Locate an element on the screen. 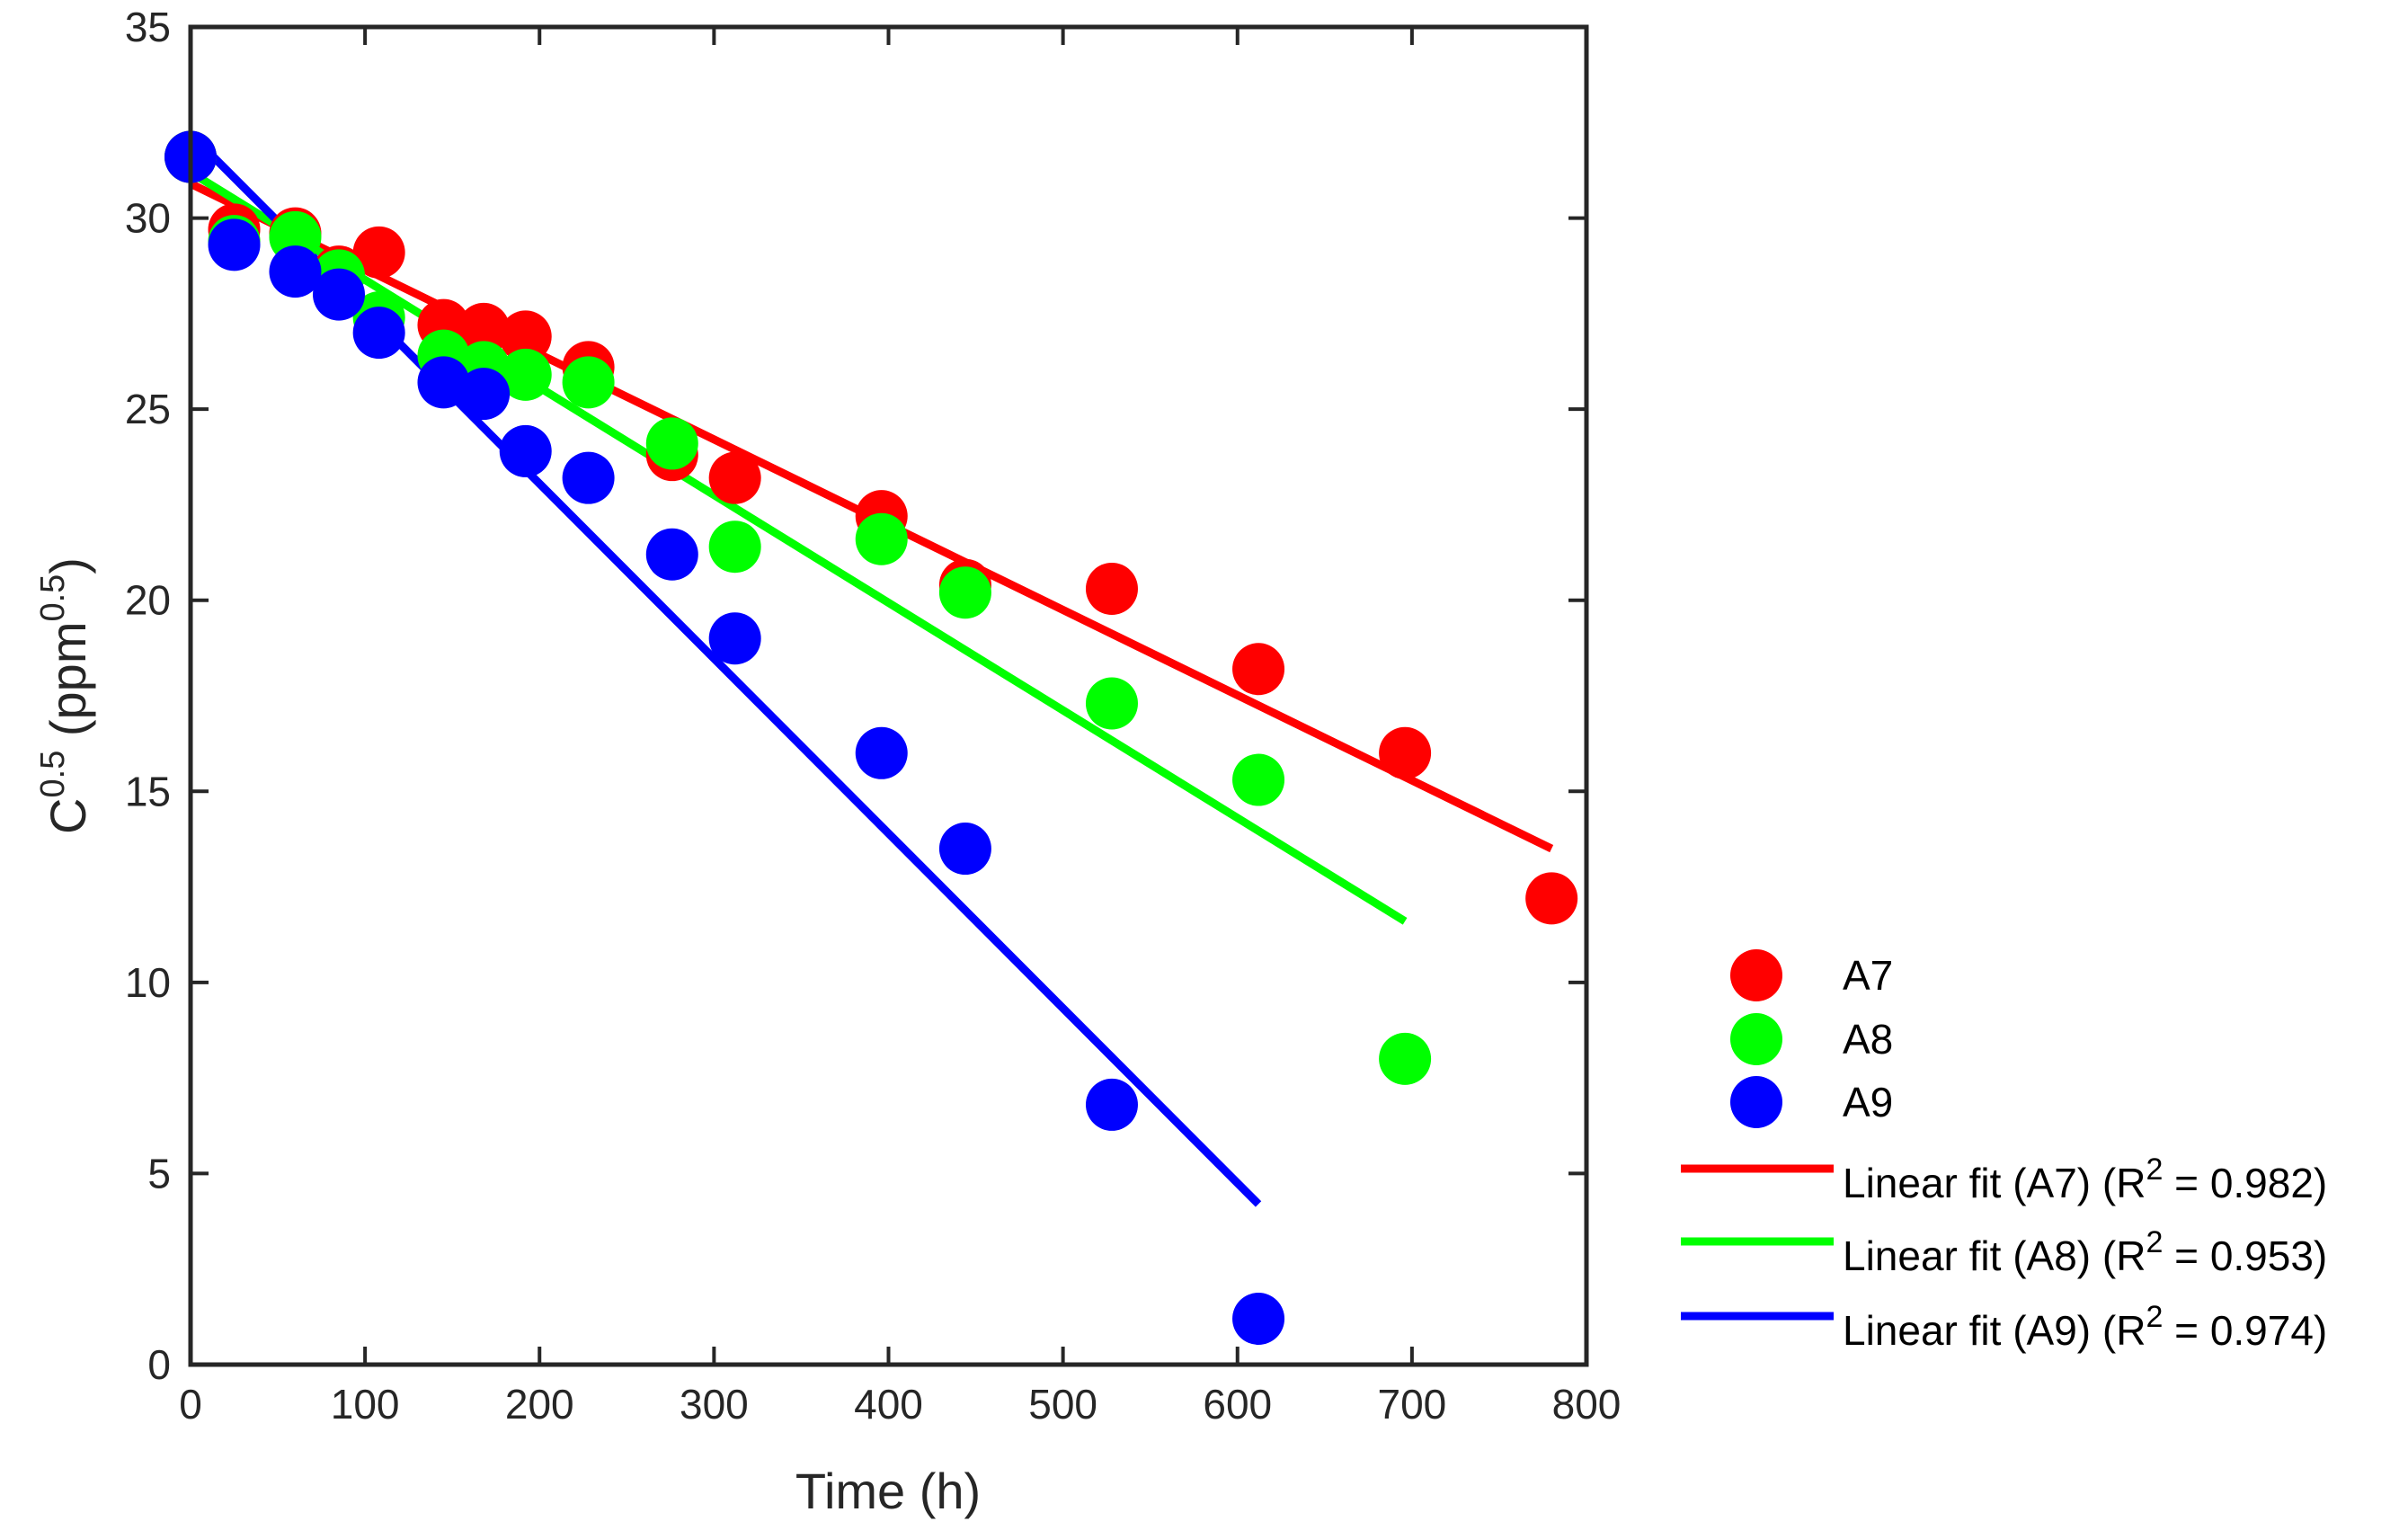  legend-marker-a7 is located at coordinates (1756, 975).